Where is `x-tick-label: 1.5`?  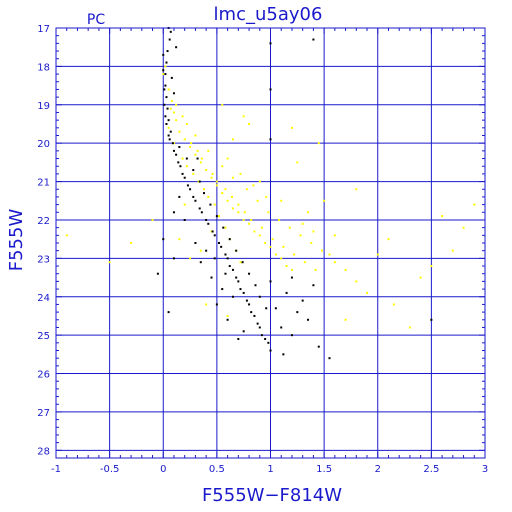 x-tick-label: 1.5 is located at coordinates (324, 469).